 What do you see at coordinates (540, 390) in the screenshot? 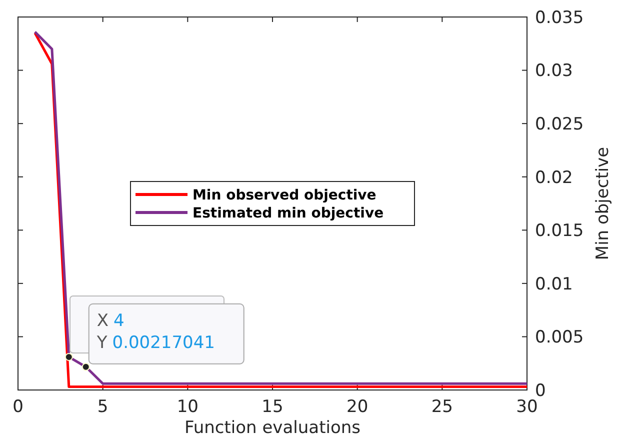
I see `y-tick-label: 0` at bounding box center [540, 390].